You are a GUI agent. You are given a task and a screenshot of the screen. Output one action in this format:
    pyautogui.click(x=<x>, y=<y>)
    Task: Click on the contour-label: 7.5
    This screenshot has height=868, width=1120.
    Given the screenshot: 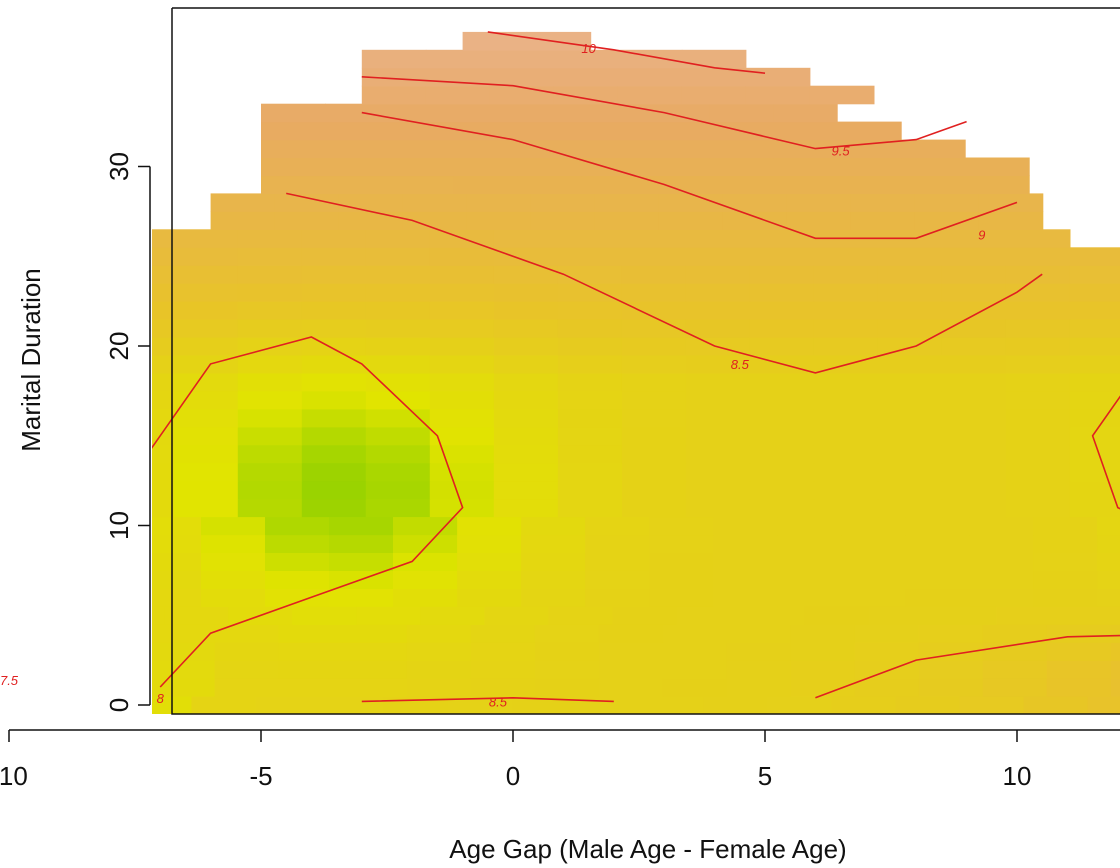 What is the action you would take?
    pyautogui.click(x=9, y=680)
    